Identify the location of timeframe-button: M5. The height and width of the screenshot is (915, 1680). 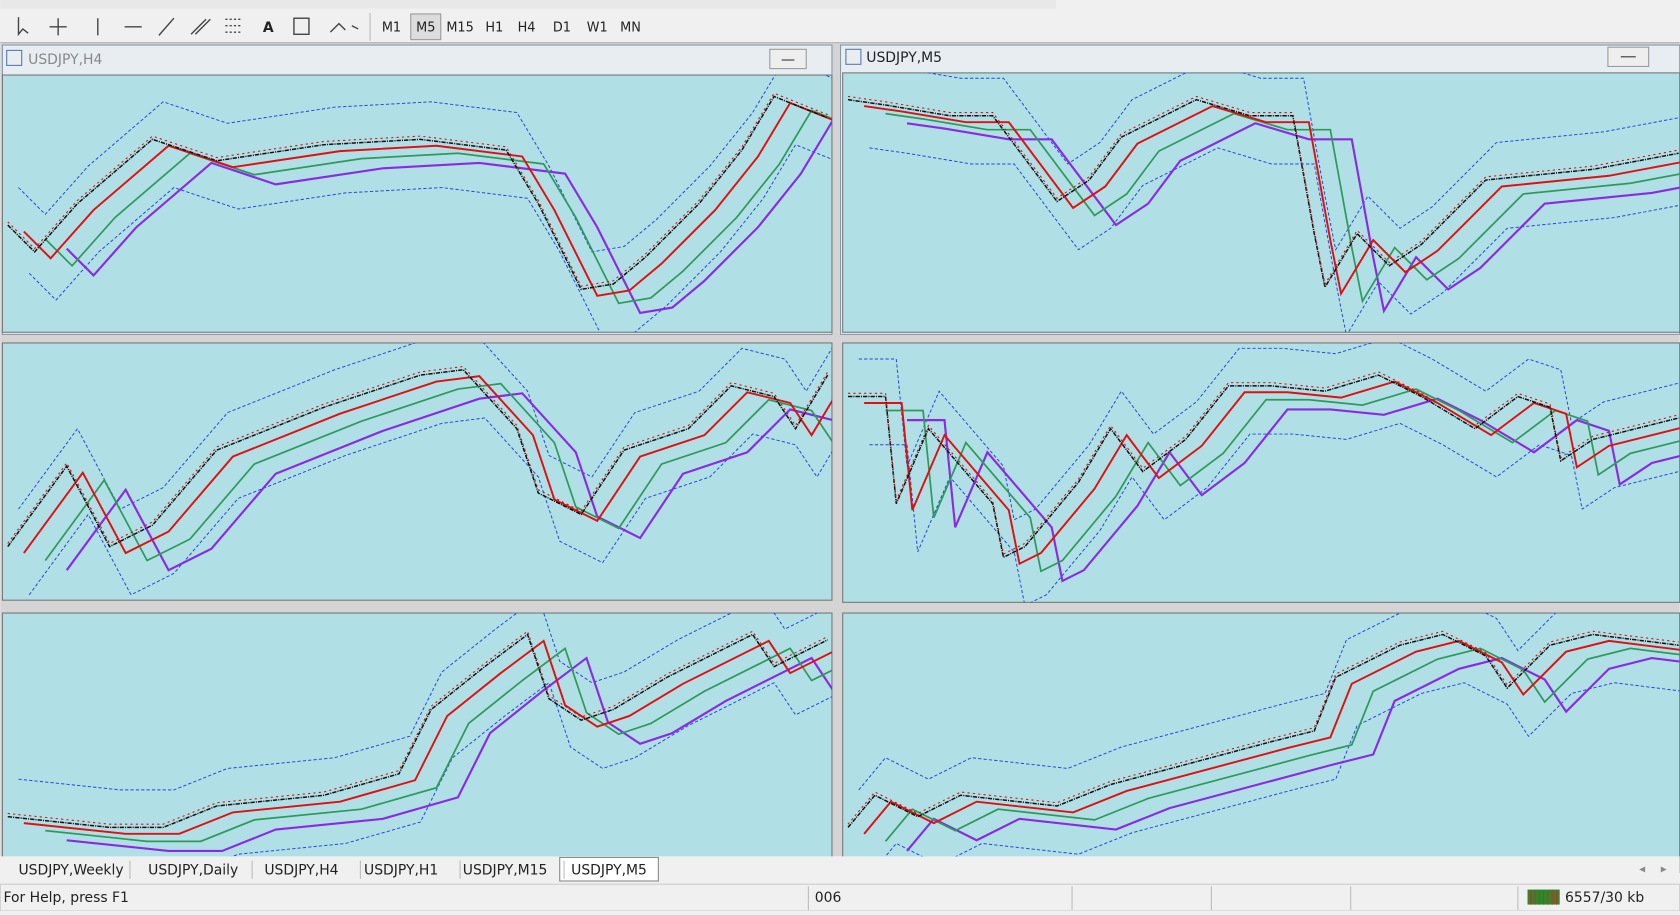
(425, 27).